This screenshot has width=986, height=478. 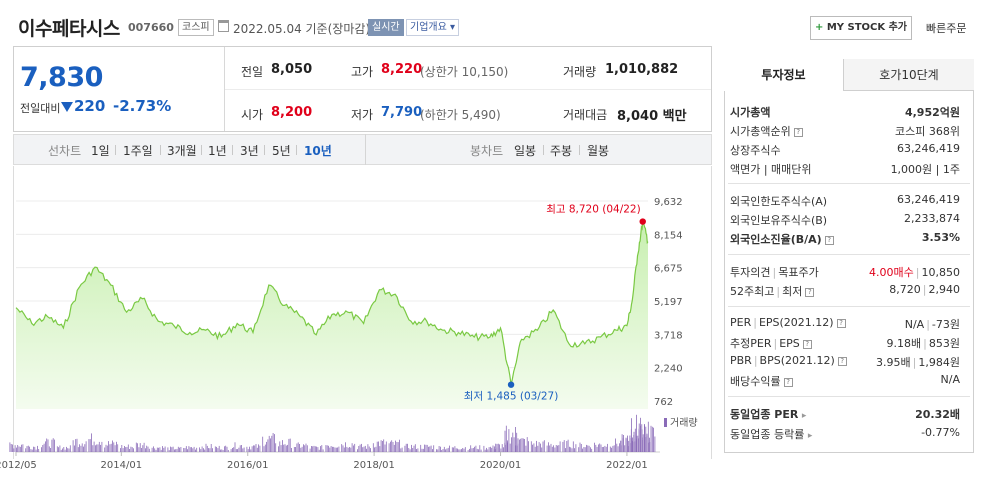 What do you see at coordinates (100, 151) in the screenshot?
I see `period-1d: 1일` at bounding box center [100, 151].